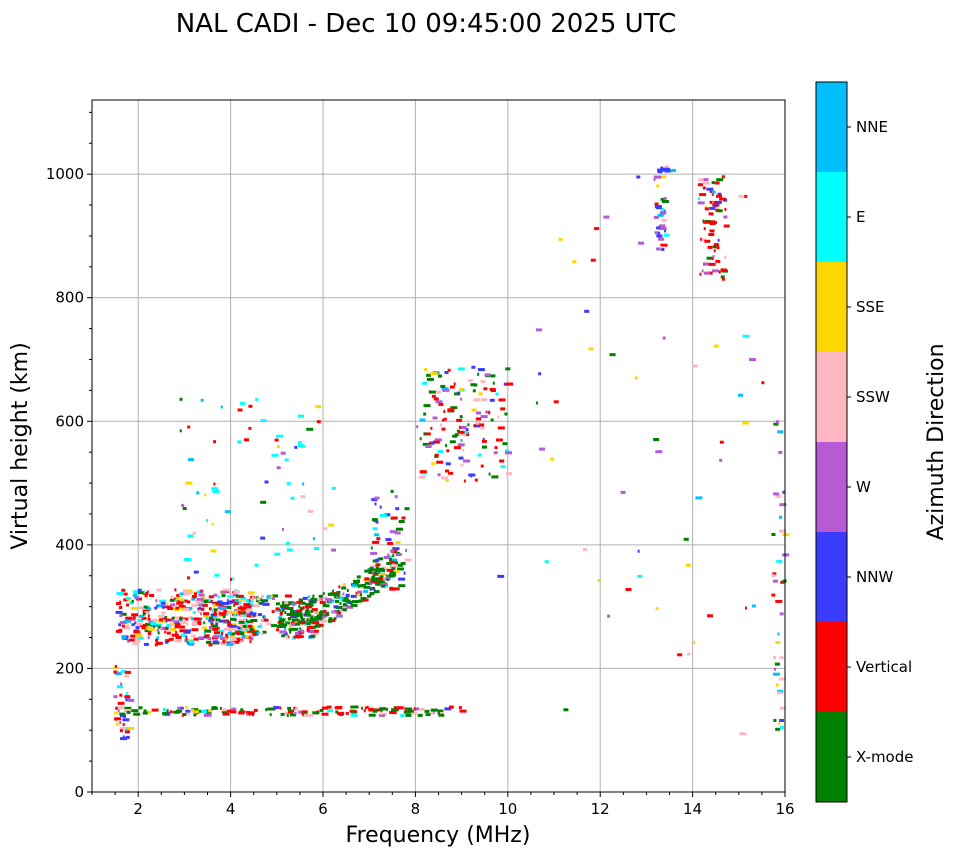 The height and width of the screenshot is (857, 958). What do you see at coordinates (860, 217) in the screenshot?
I see `colorbar-label: E` at bounding box center [860, 217].